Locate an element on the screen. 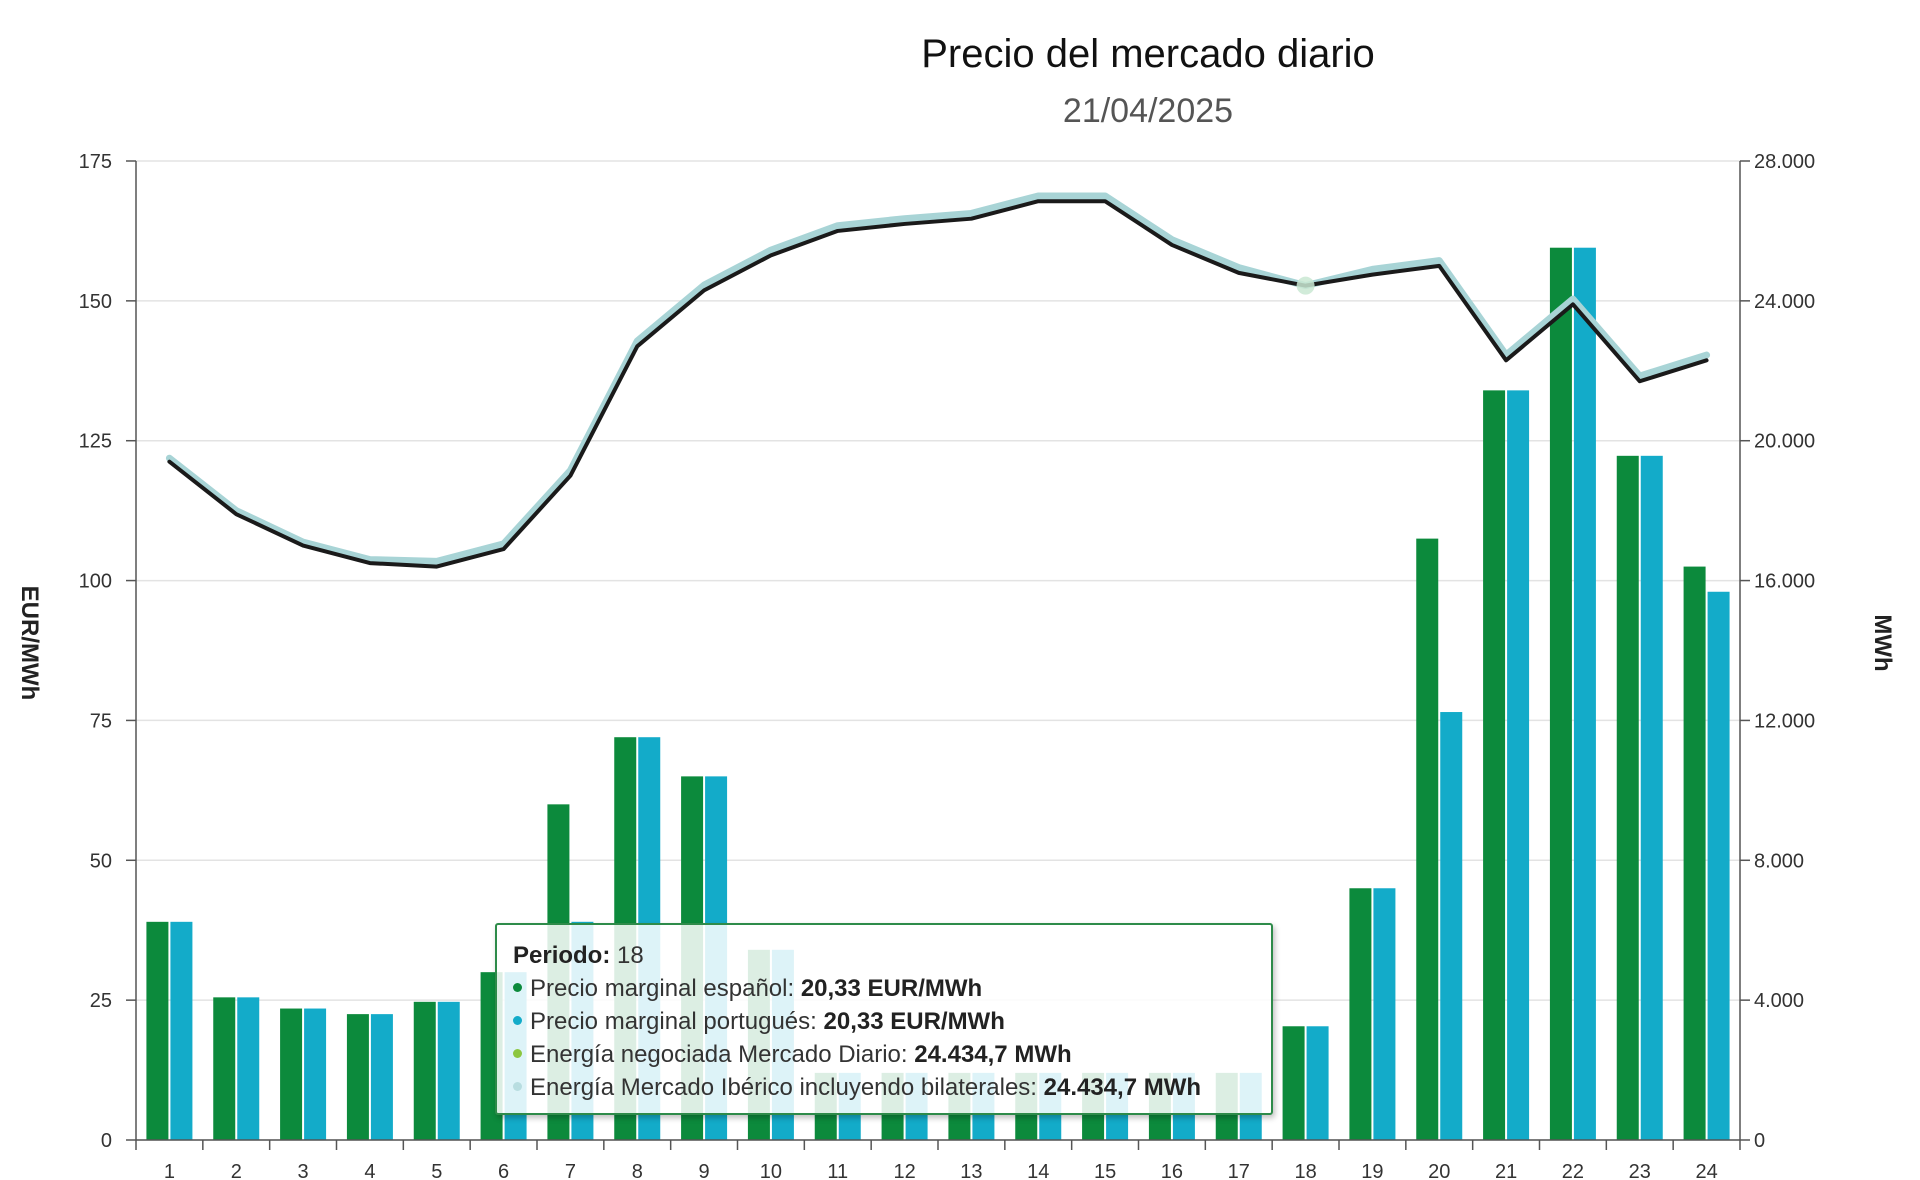  bar-portuguese-price: Precio marginal portugués 19: 45 is located at coordinates (1384, 1014).